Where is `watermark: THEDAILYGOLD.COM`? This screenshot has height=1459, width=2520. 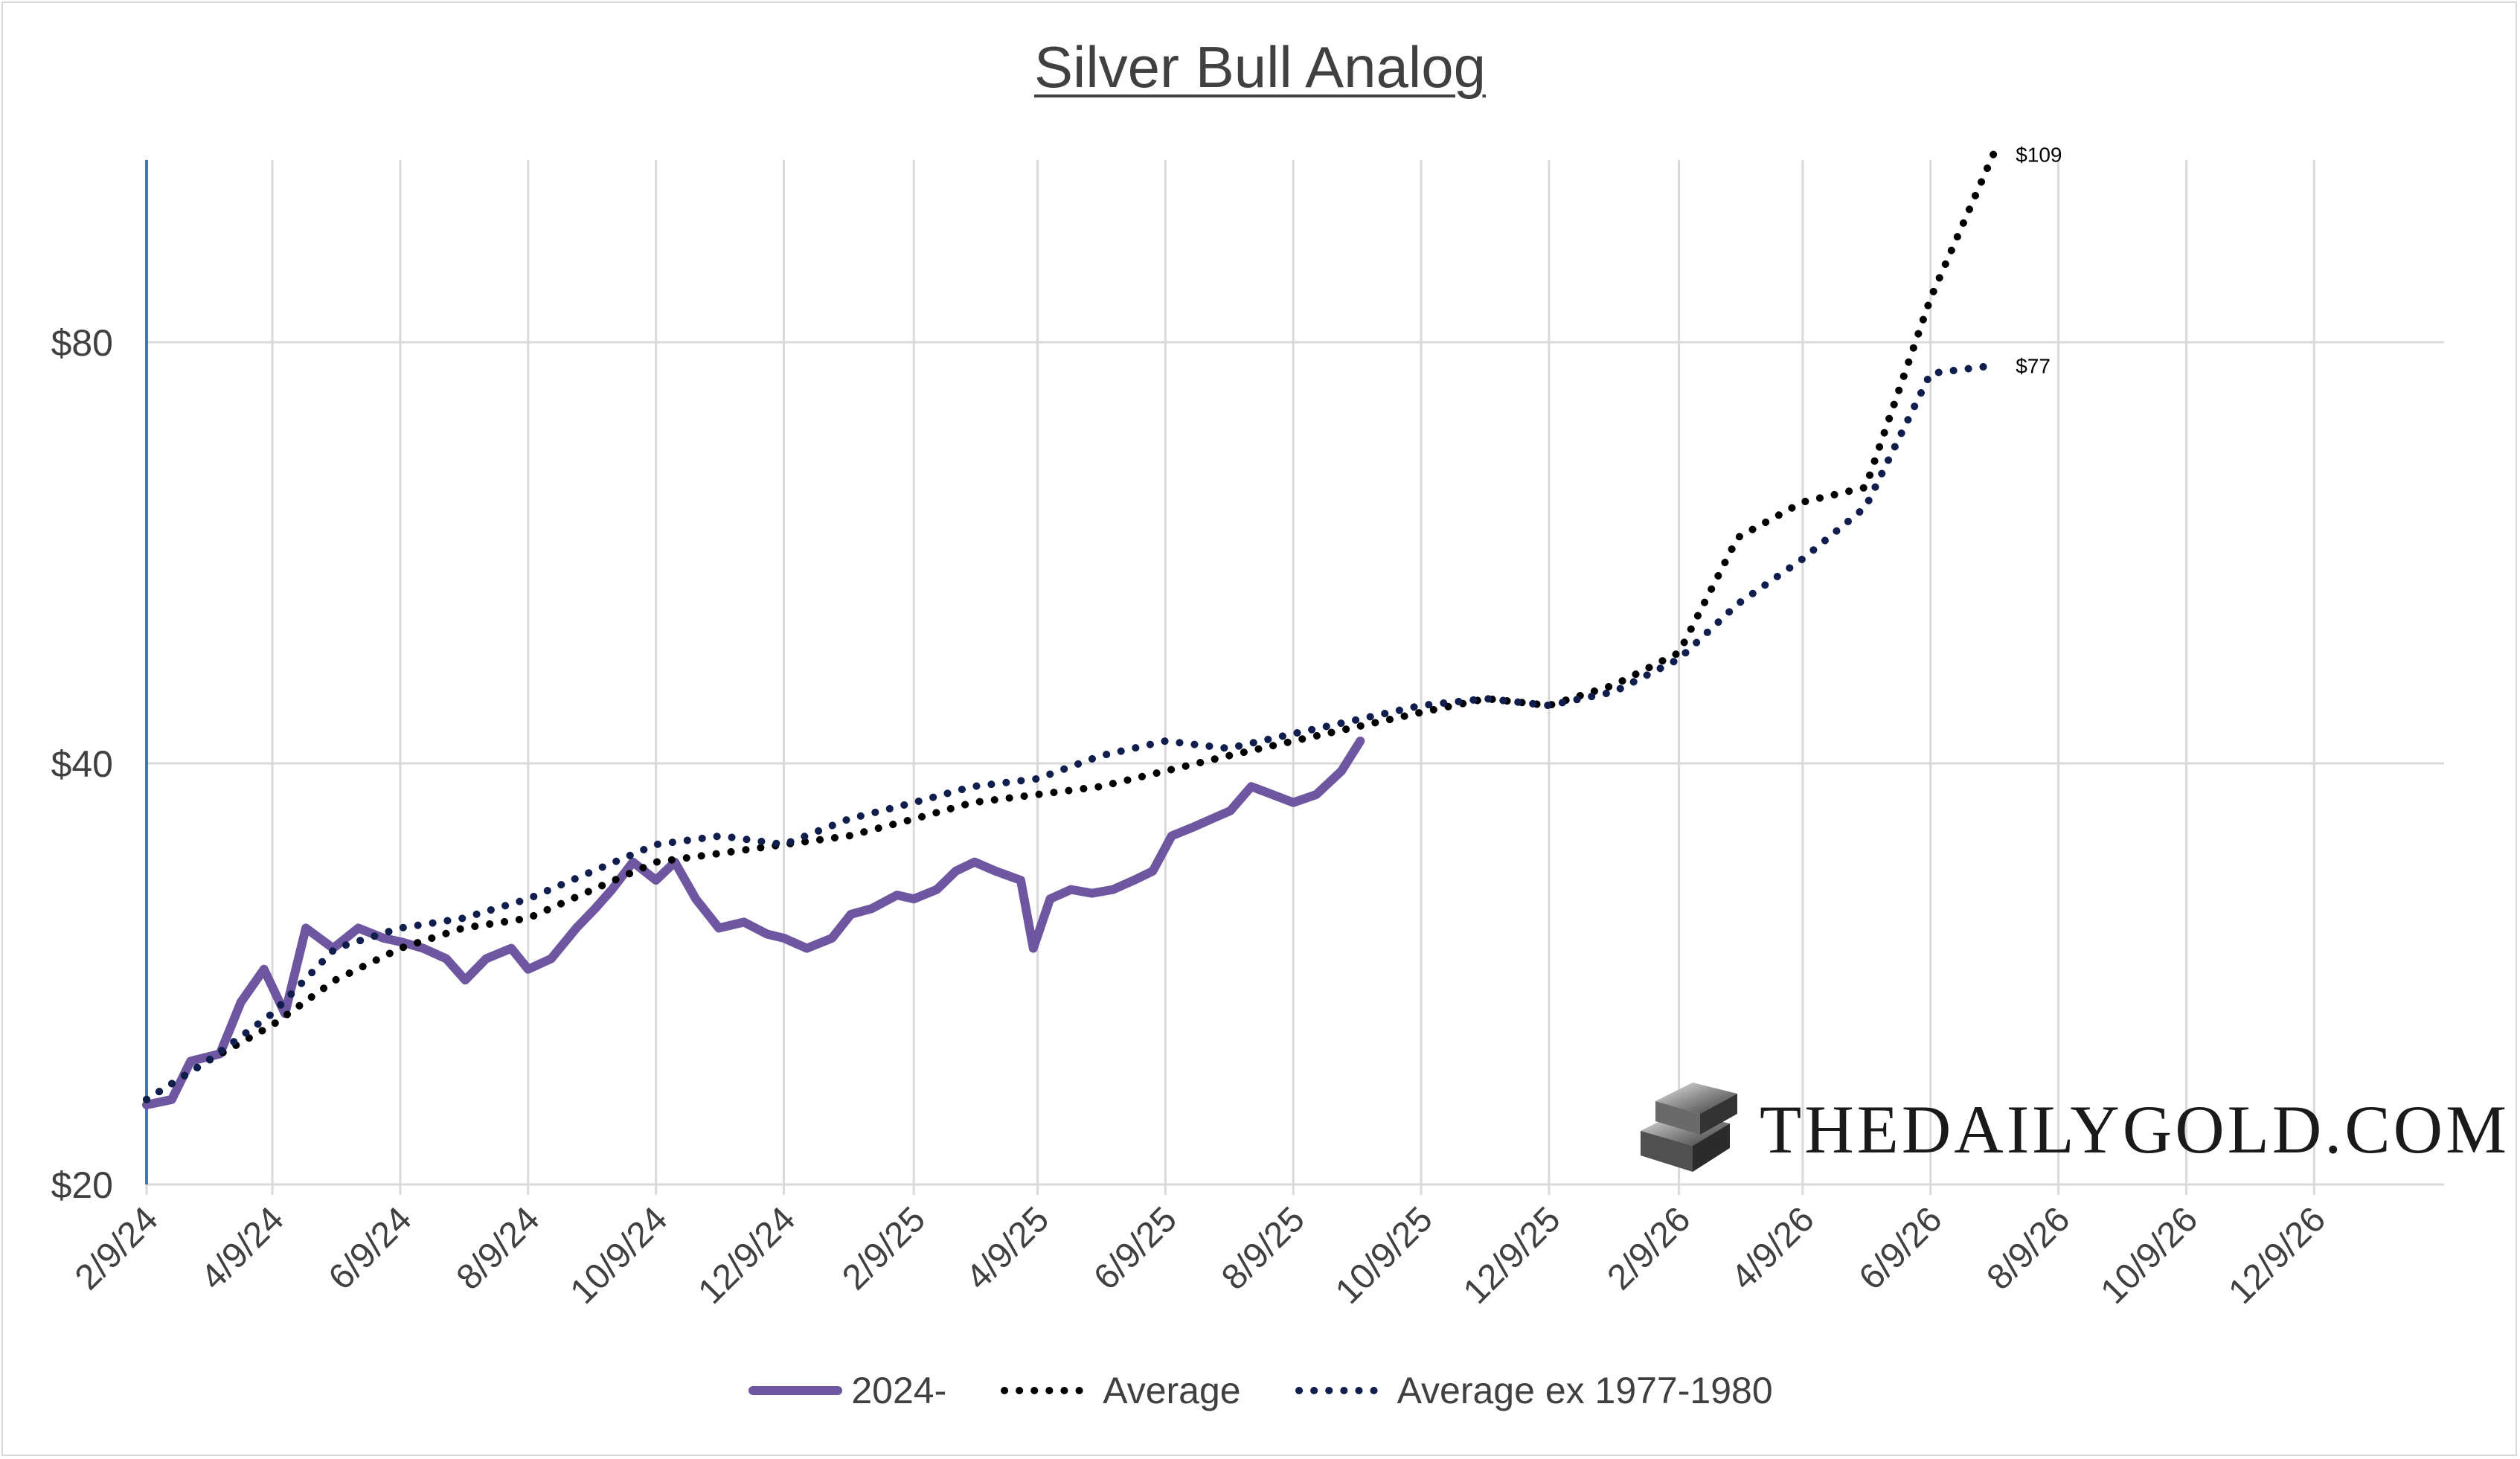 watermark: THEDAILYGOLD.COM is located at coordinates (2067, 1123).